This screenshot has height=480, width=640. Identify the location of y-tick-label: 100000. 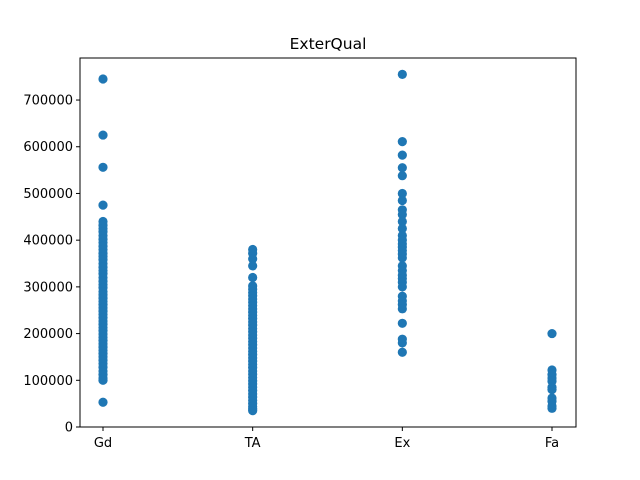
(48, 381).